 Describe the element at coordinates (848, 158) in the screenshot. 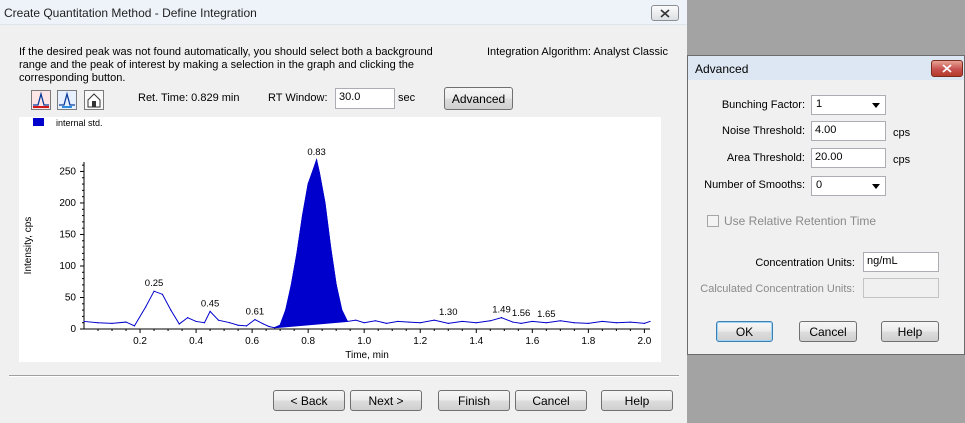

I see `area-threshold-input: 20.00` at that location.